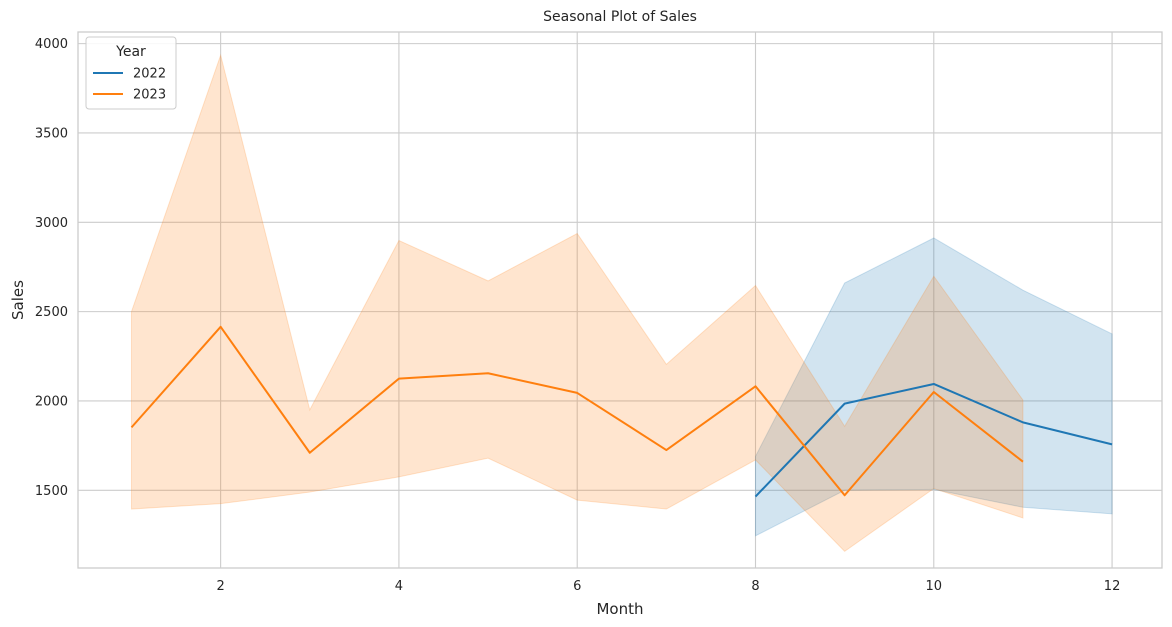  I want to click on x-tick-label-8: 8, so click(755, 586).